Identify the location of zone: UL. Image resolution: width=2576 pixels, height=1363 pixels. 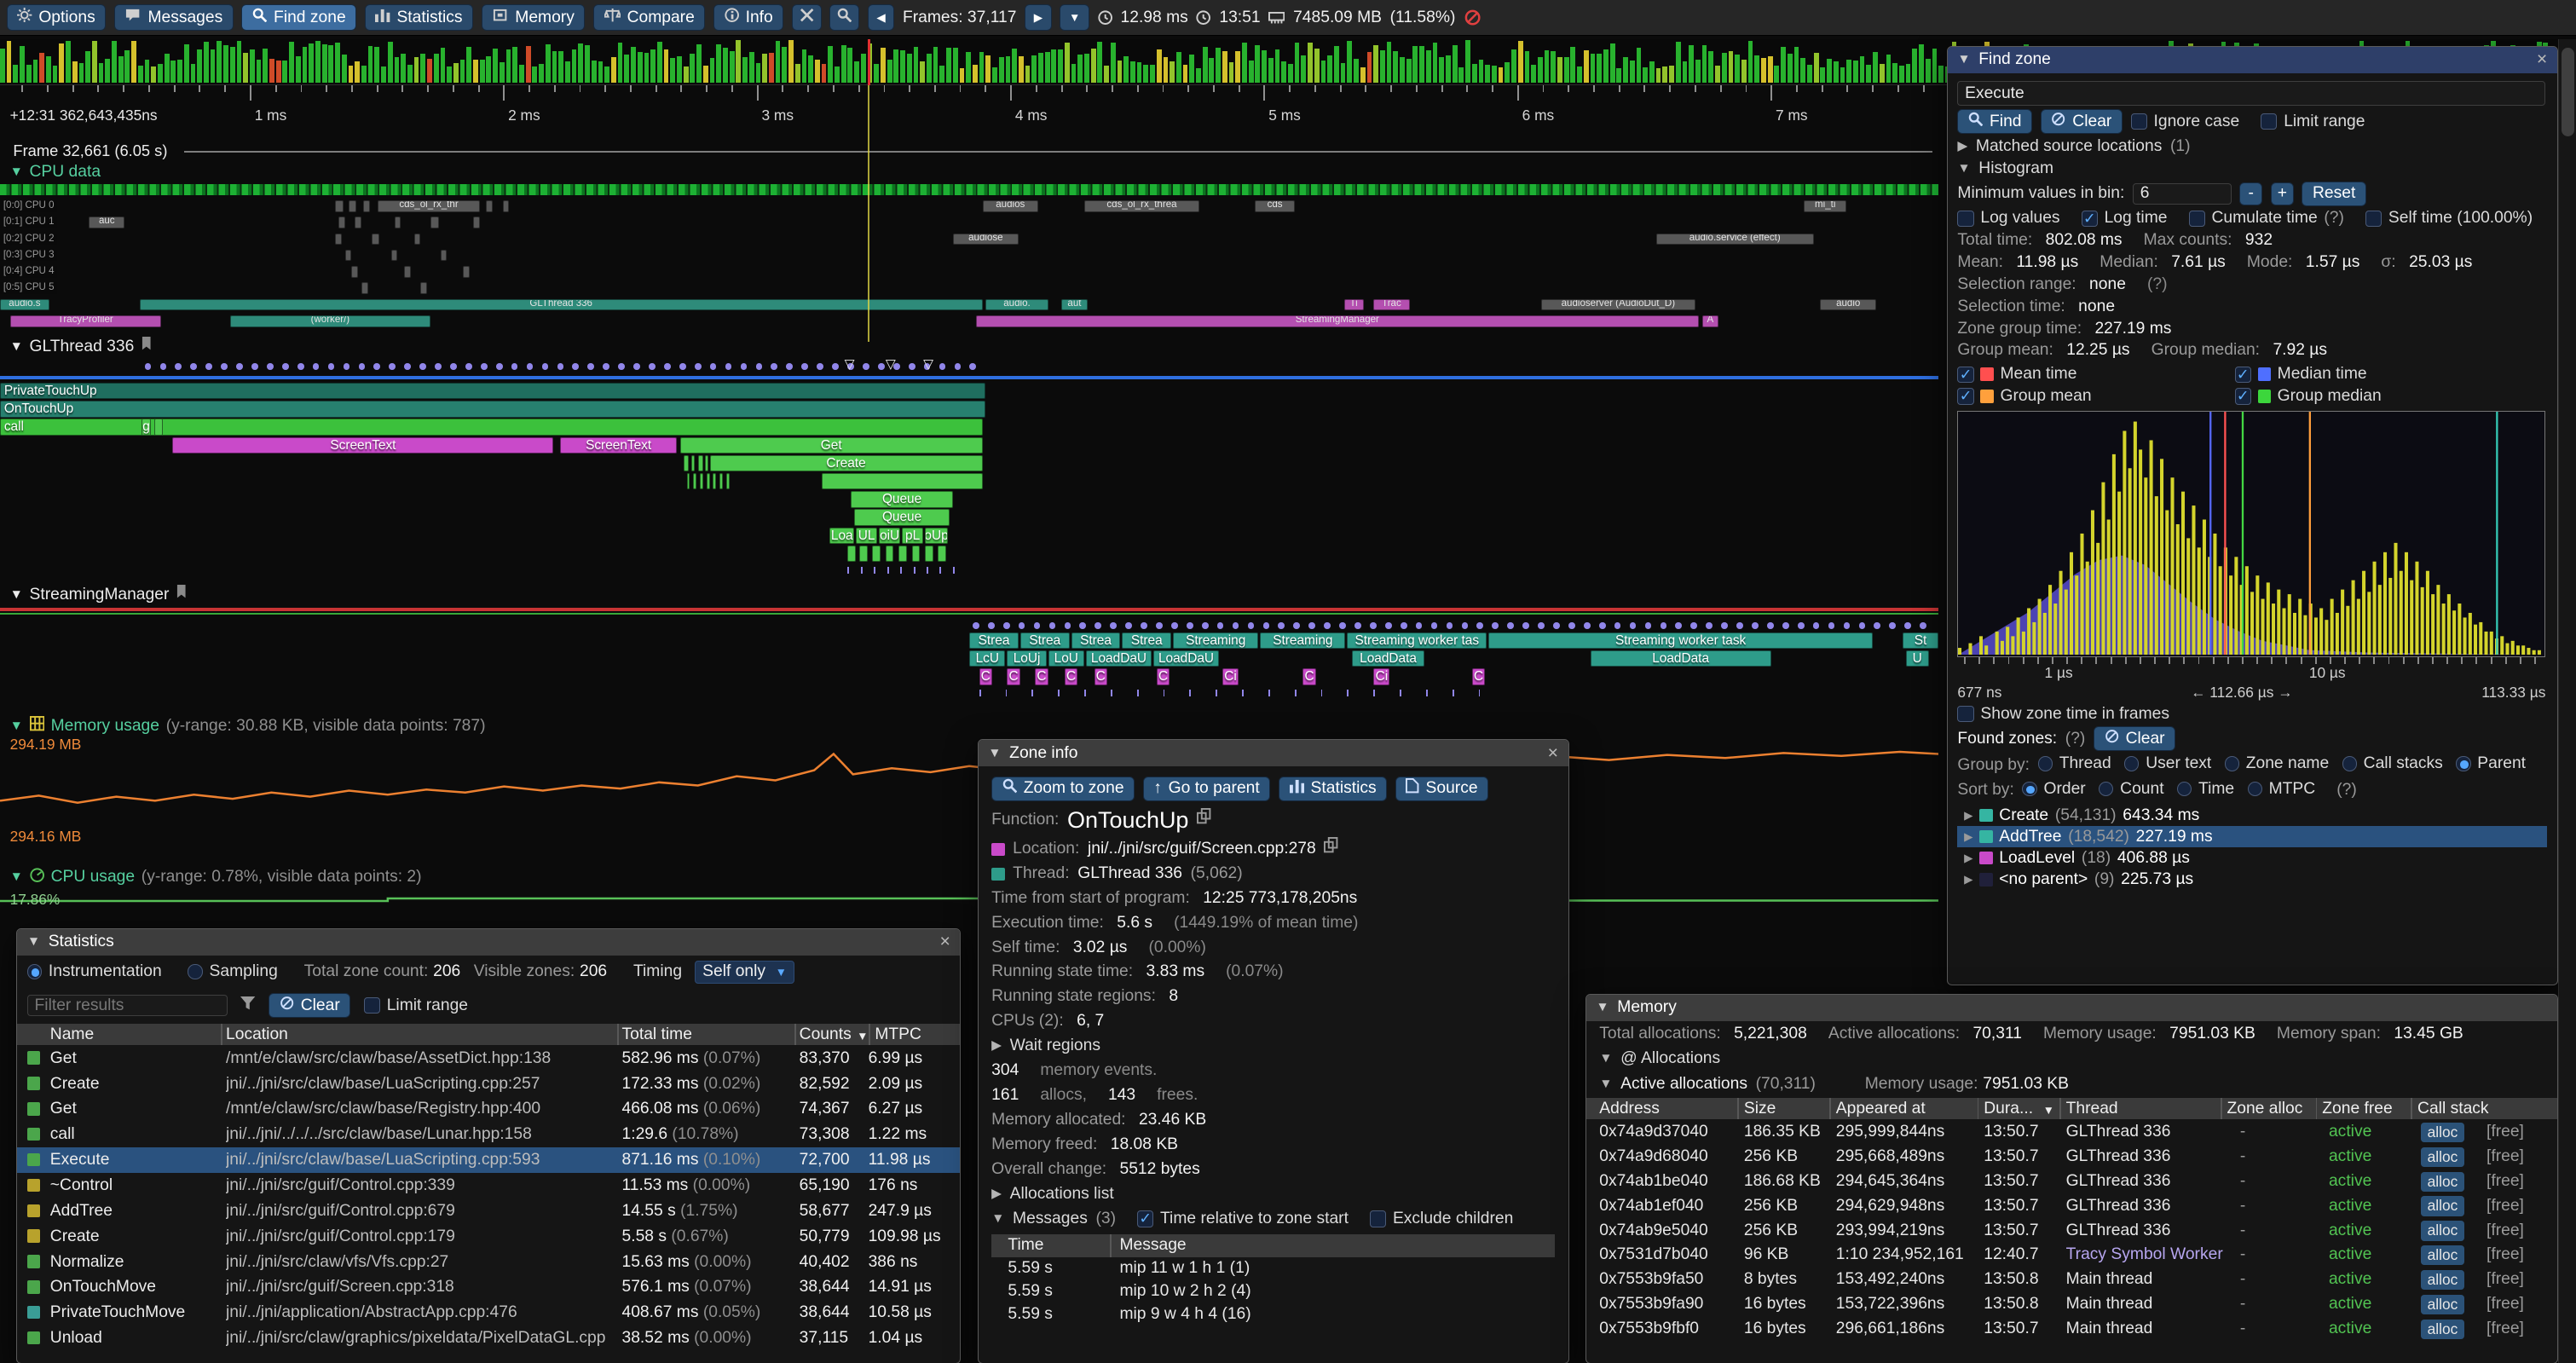
(867, 535).